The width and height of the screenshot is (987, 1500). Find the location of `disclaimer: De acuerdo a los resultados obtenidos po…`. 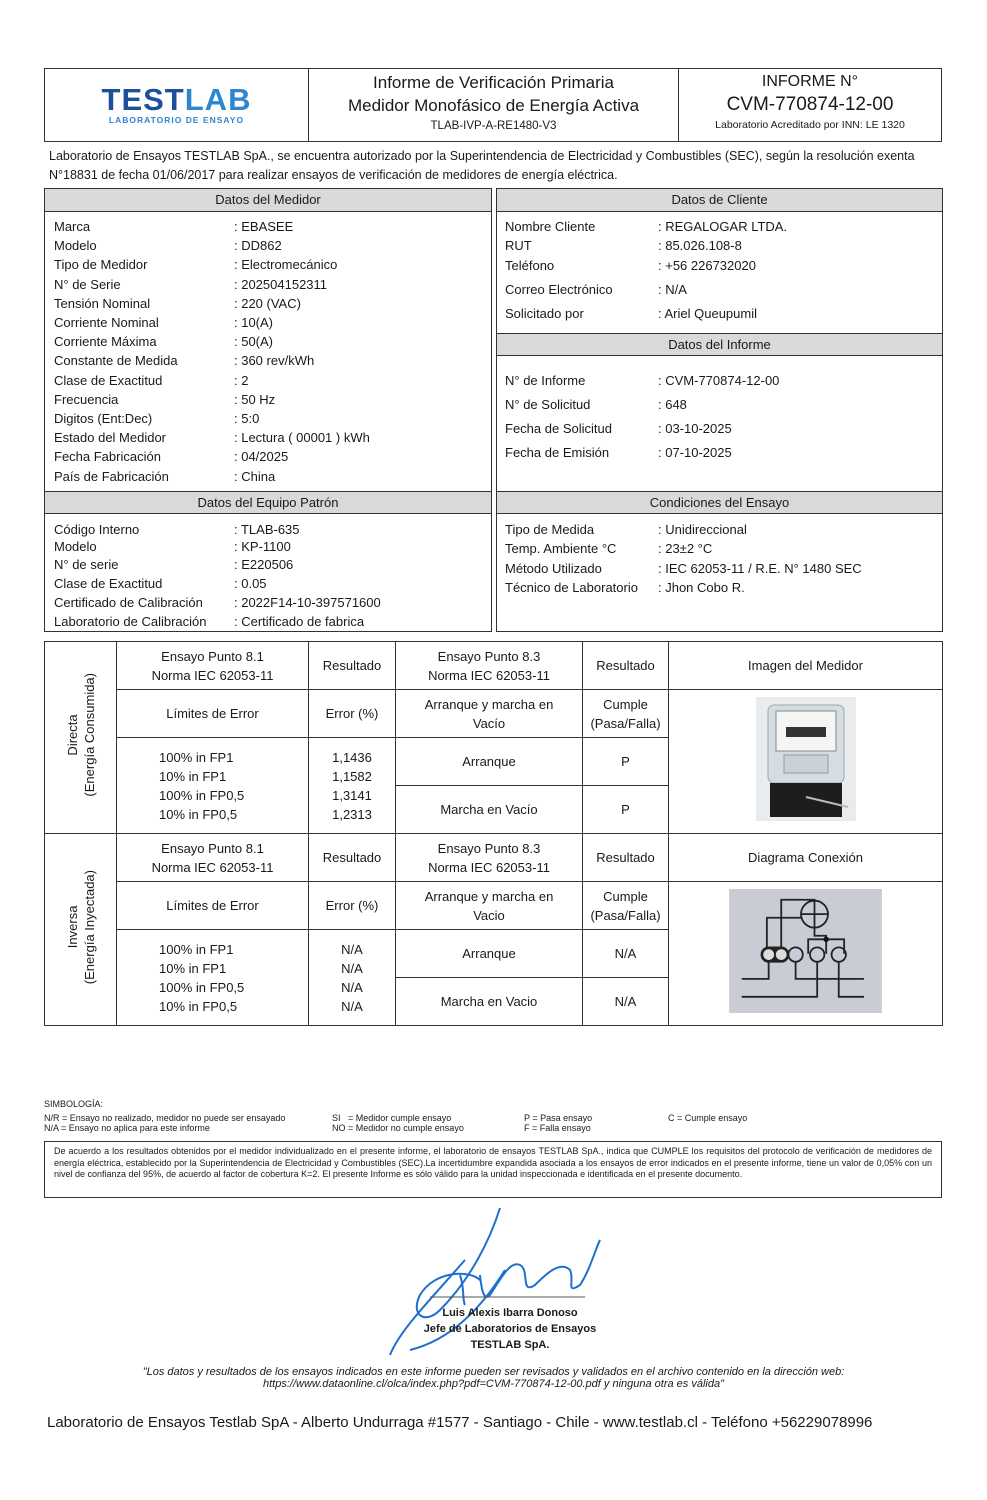

disclaimer: De acuerdo a los resultados obtenidos po… is located at coordinates (493, 1169).